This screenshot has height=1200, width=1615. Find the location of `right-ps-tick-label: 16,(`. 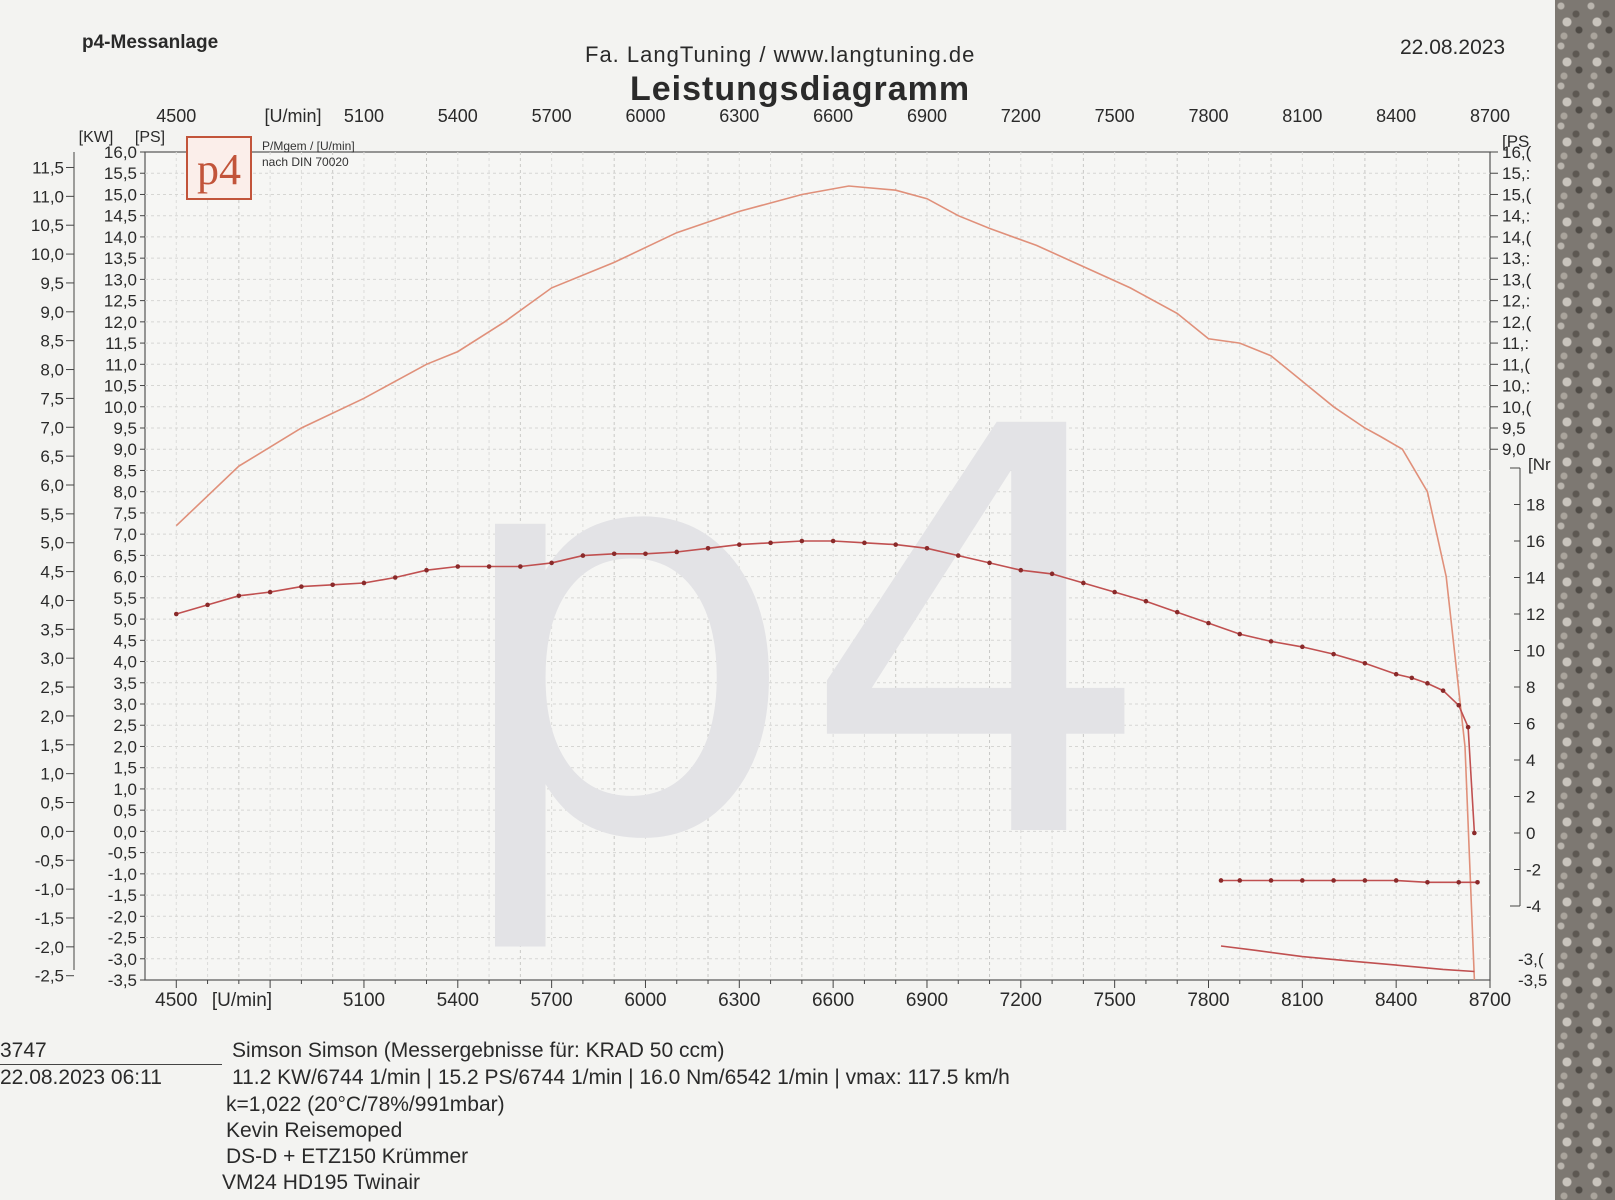

right-ps-tick-label: 16,( is located at coordinates (1517, 152).